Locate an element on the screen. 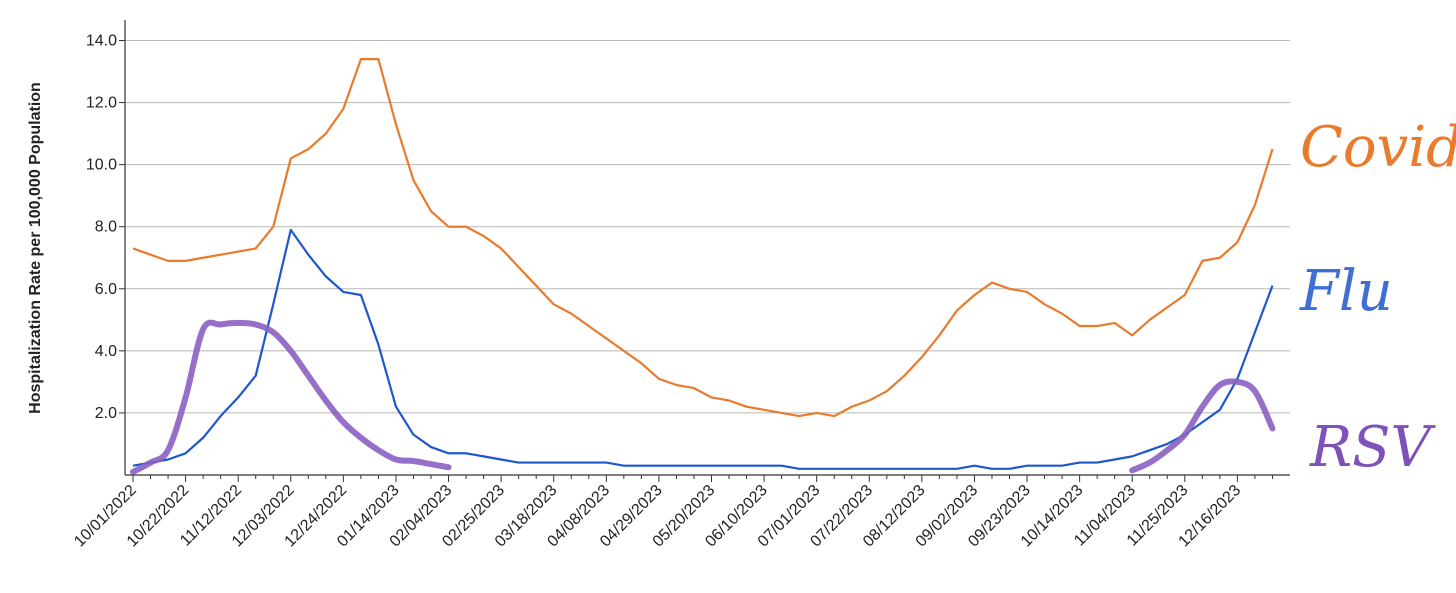 The width and height of the screenshot is (1456, 593). y-tick-label: 8.0 is located at coordinates (106, 227).